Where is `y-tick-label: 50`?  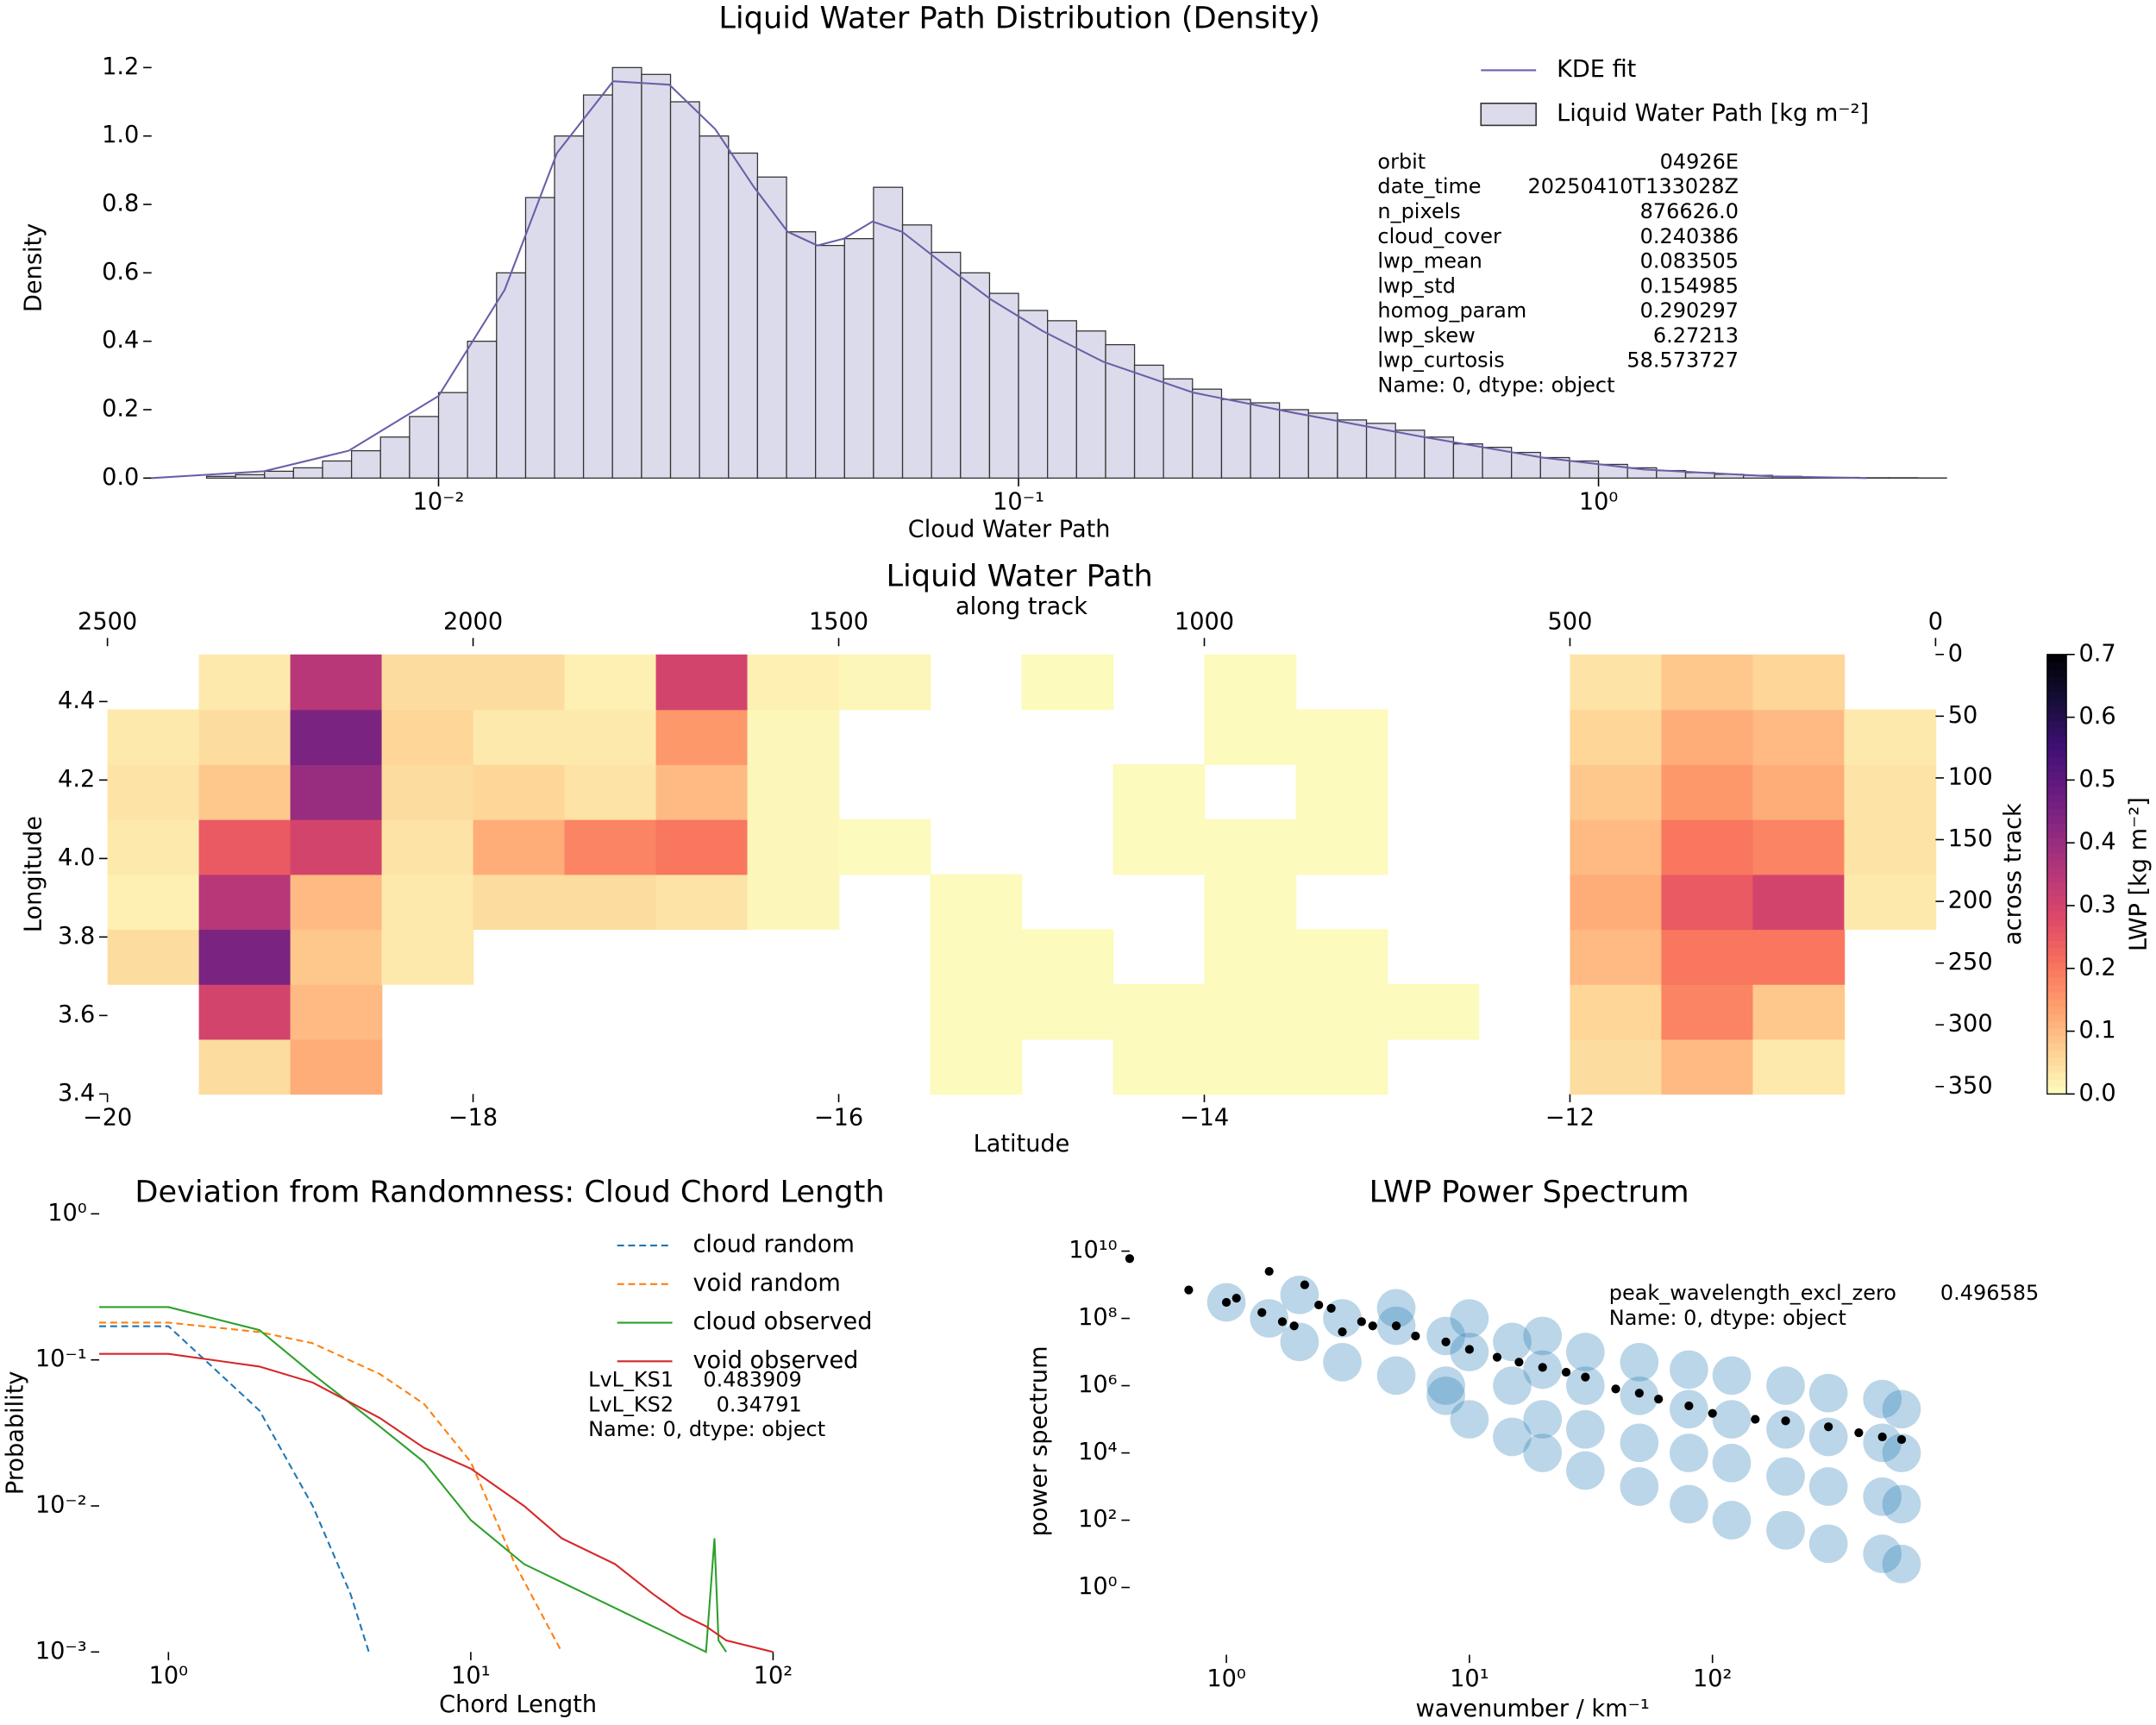 y-tick-label: 50 is located at coordinates (1963, 716).